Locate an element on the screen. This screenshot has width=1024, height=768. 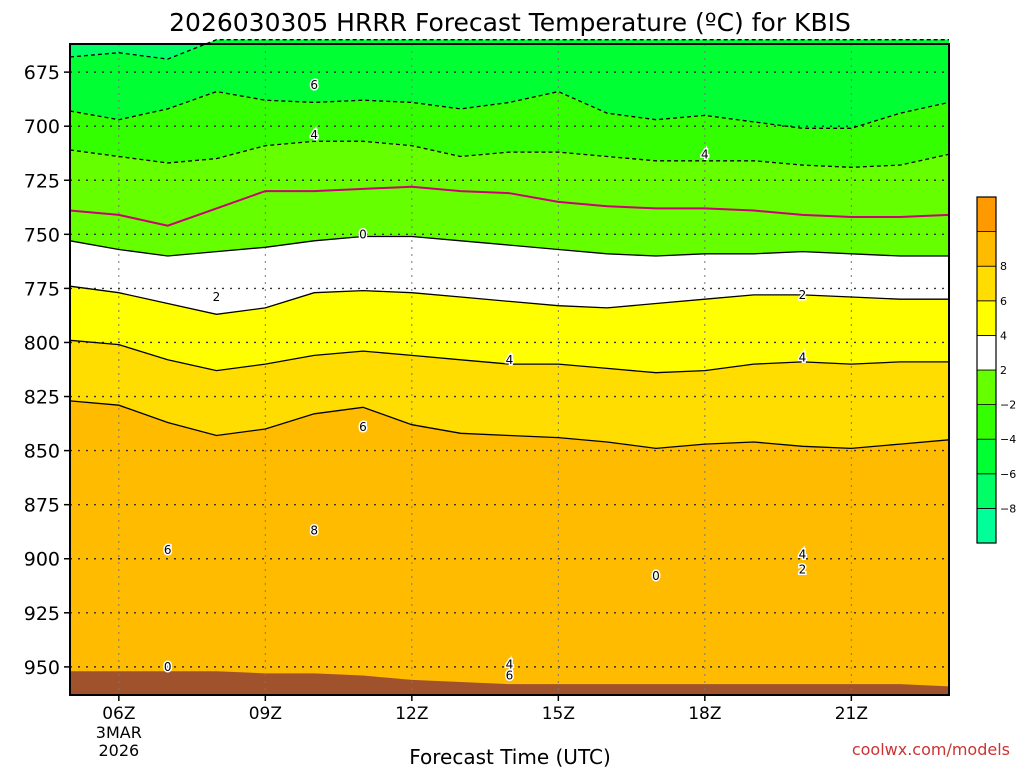
y-tick-label: 850 is located at coordinates (42, 452).